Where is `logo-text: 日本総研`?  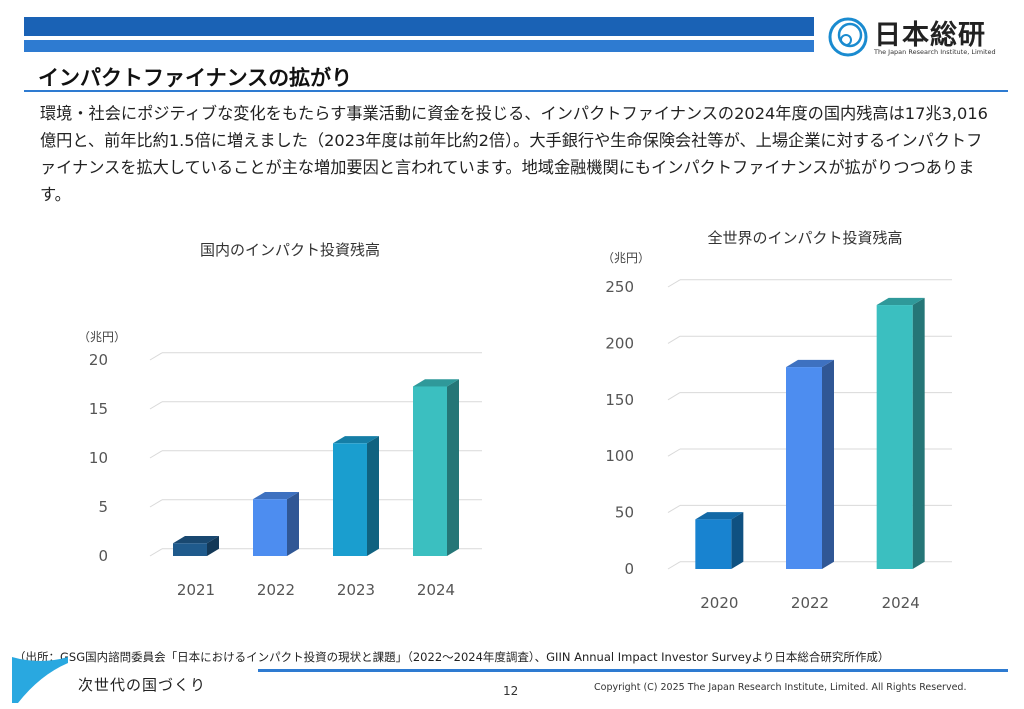
logo-text: 日本総研 is located at coordinates (930, 35).